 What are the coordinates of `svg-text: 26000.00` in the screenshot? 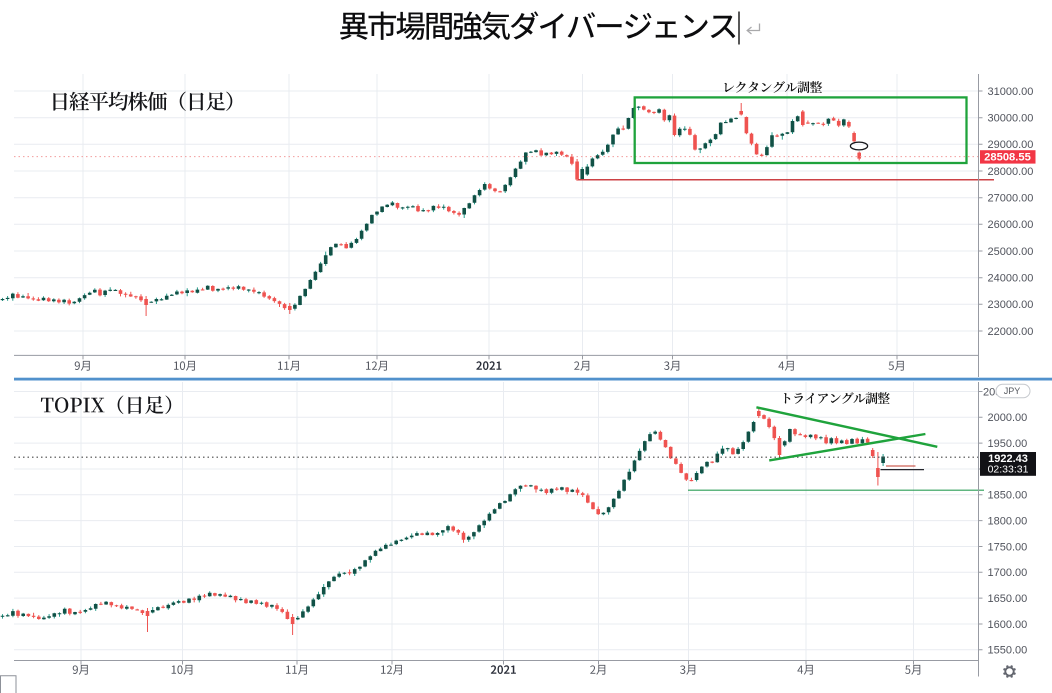 It's located at (1011, 225).